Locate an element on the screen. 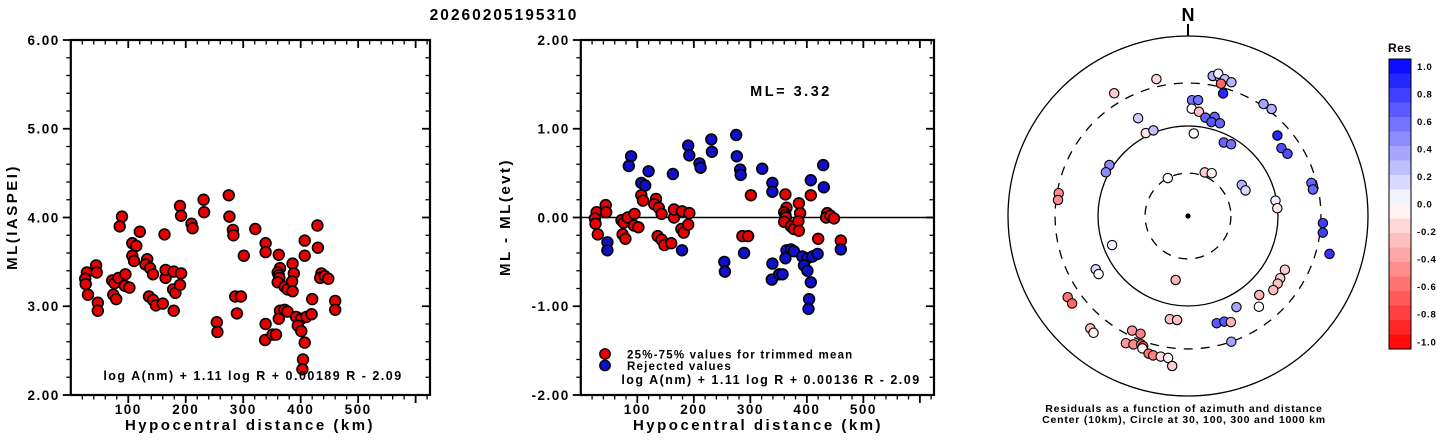 This screenshot has height=441, width=1437. y-tick-label: -2.00 is located at coordinates (551, 395).